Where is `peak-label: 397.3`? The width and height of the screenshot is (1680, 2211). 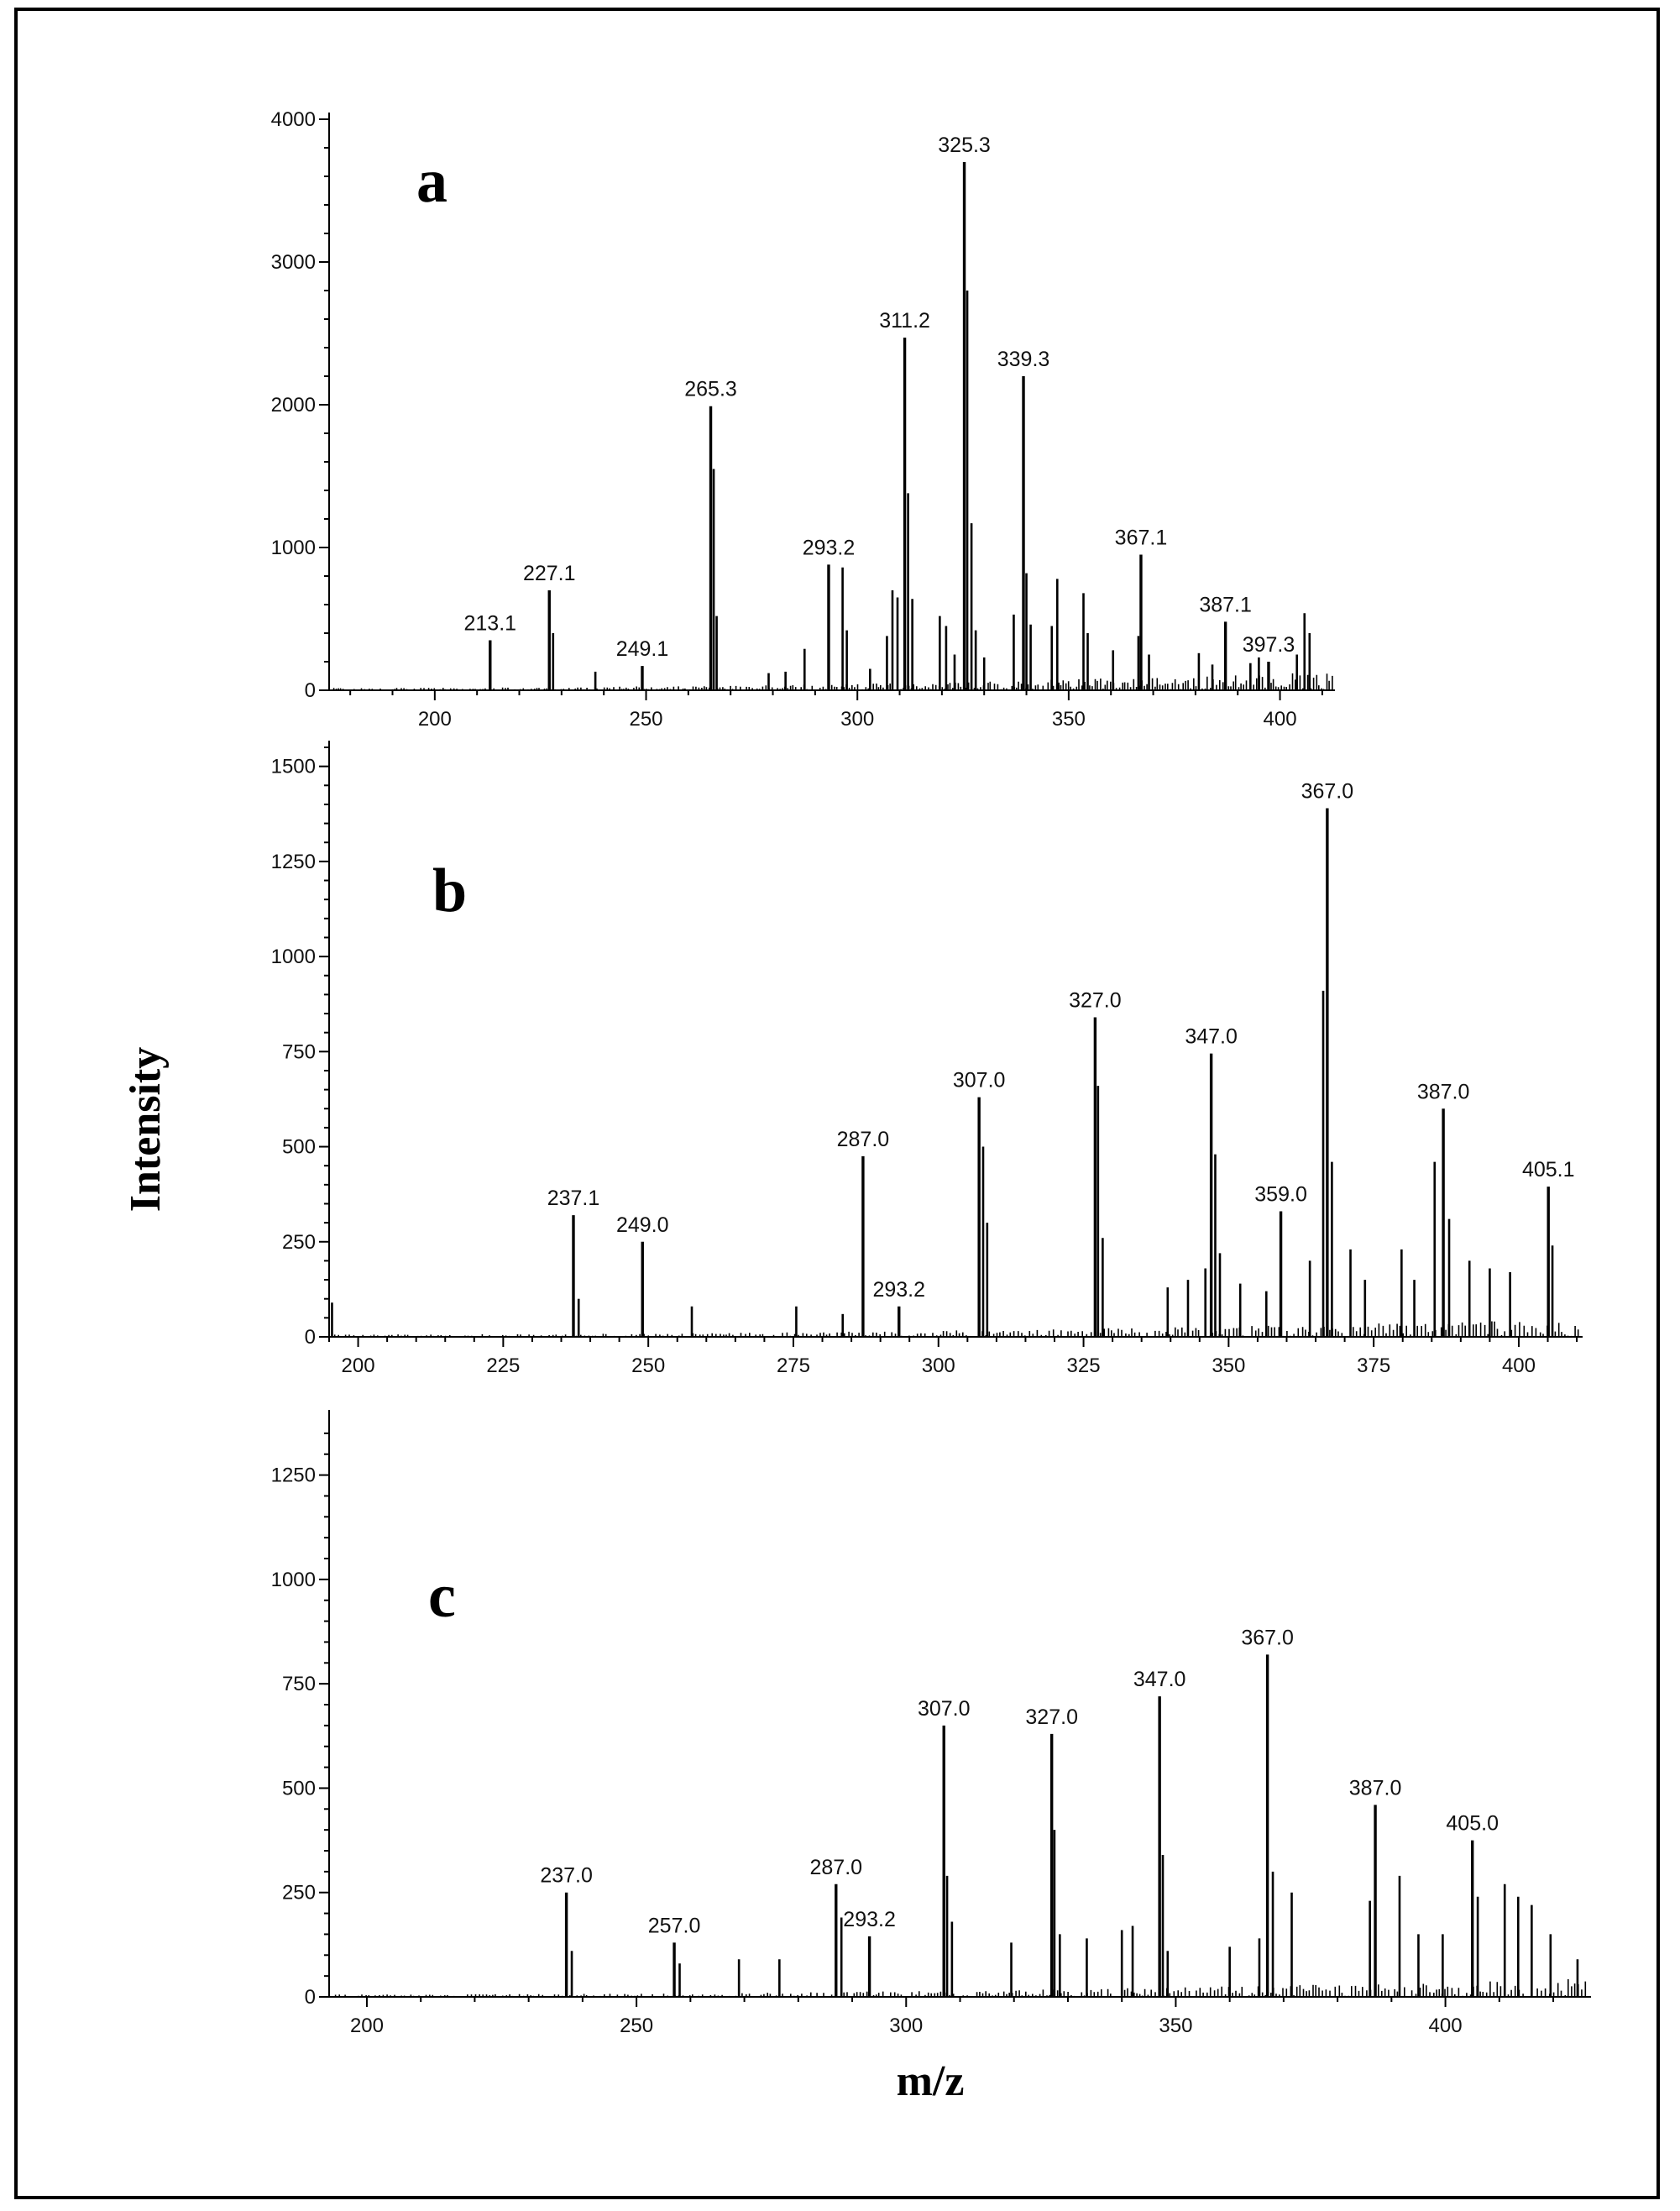
peak-label: 397.3 is located at coordinates (1269, 645).